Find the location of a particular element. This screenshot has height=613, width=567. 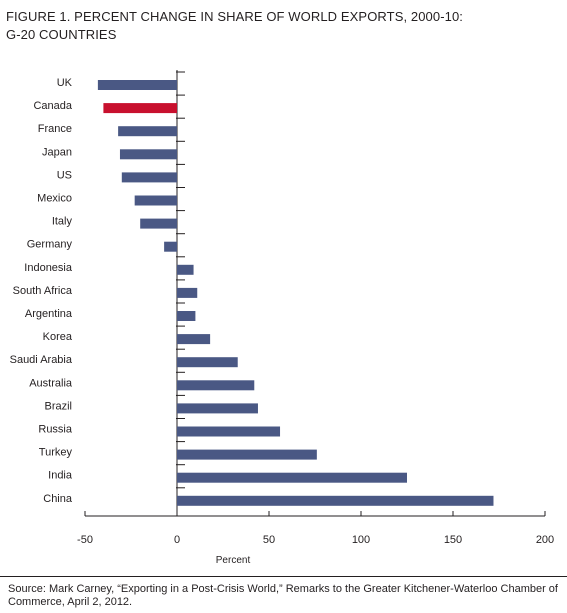

bar-canada is located at coordinates (140, 108).